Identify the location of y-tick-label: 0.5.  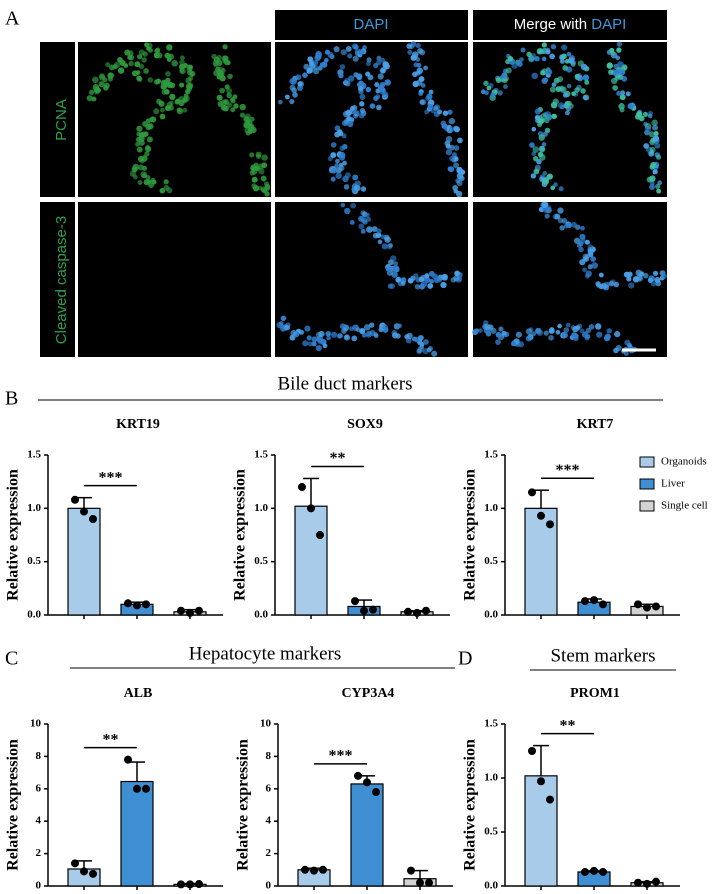
(261, 561).